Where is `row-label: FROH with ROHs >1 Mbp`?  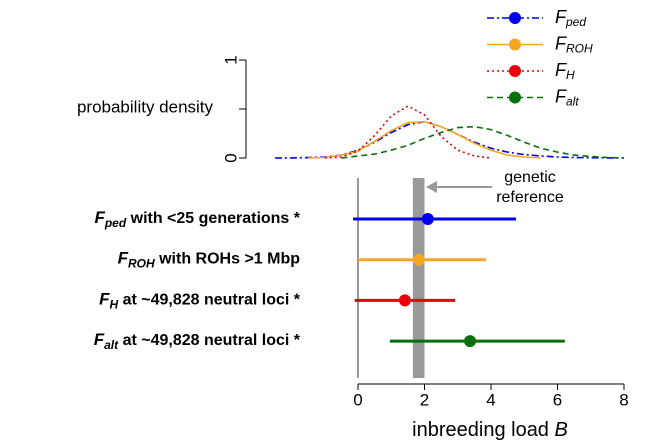 row-label: FROH with ROHs >1 Mbp is located at coordinates (209, 260).